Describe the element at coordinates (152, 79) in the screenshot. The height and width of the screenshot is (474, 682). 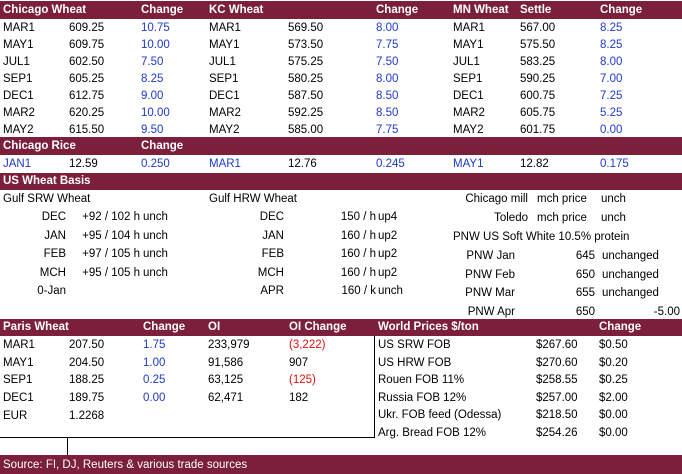
I see `chicago-change: 8.25` at that location.